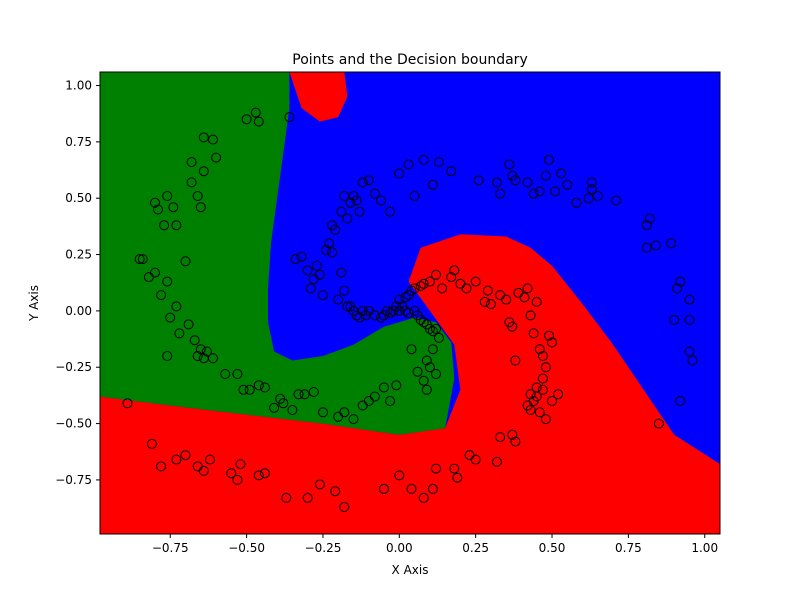 This screenshot has width=800, height=605. What do you see at coordinates (34, 303) in the screenshot?
I see `y-axis-label: Y Axis` at bounding box center [34, 303].